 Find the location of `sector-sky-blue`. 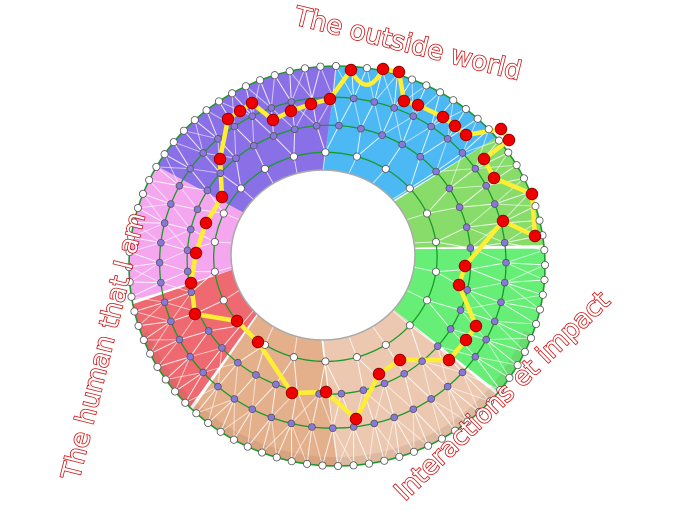

sector-sky-blue is located at coordinates (410, 133).